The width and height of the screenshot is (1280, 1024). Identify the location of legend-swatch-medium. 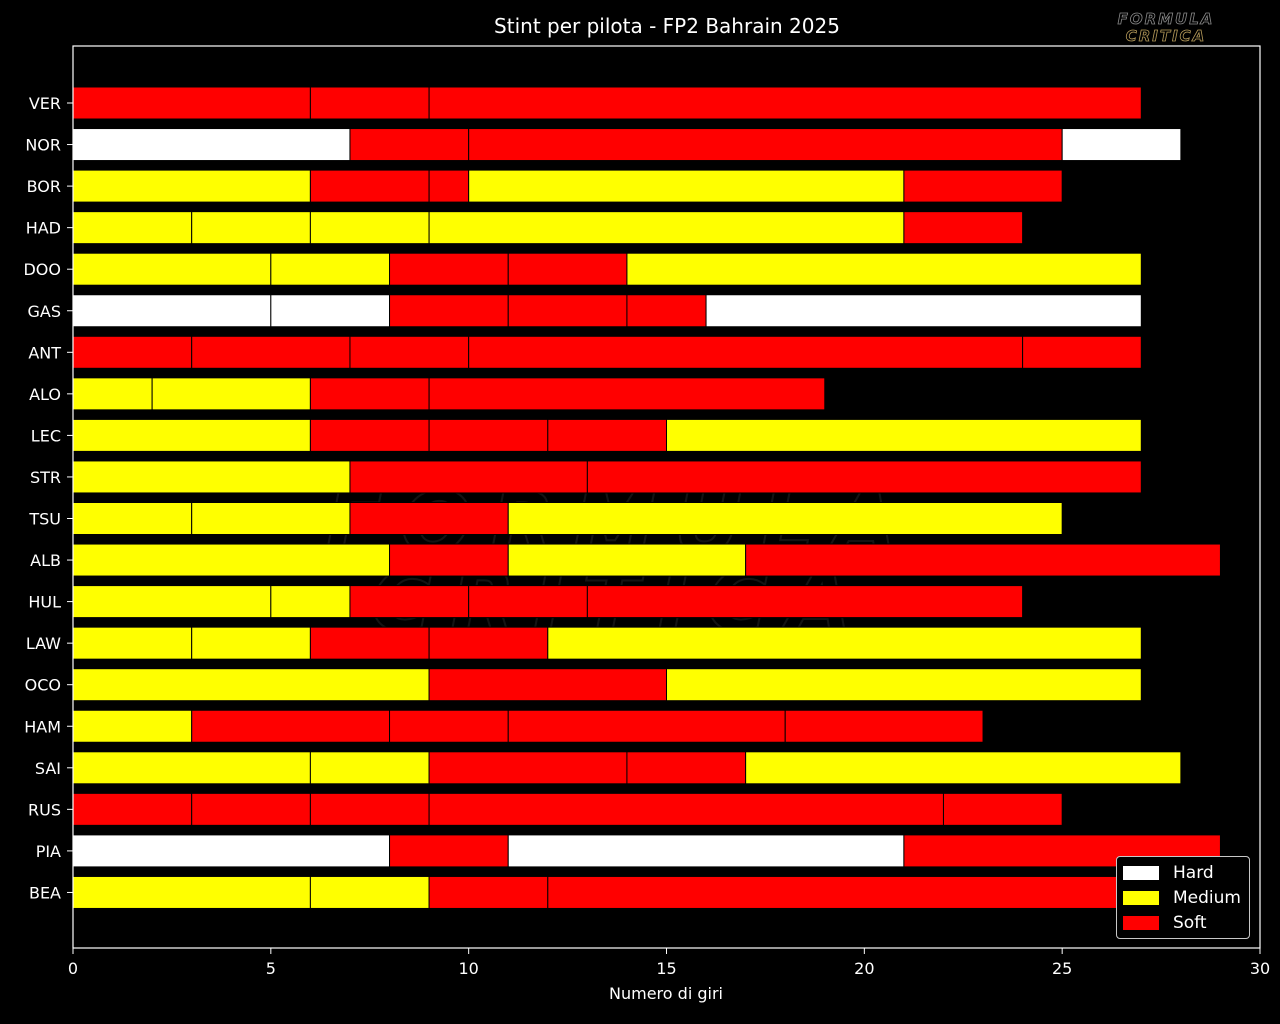
(1141, 898).